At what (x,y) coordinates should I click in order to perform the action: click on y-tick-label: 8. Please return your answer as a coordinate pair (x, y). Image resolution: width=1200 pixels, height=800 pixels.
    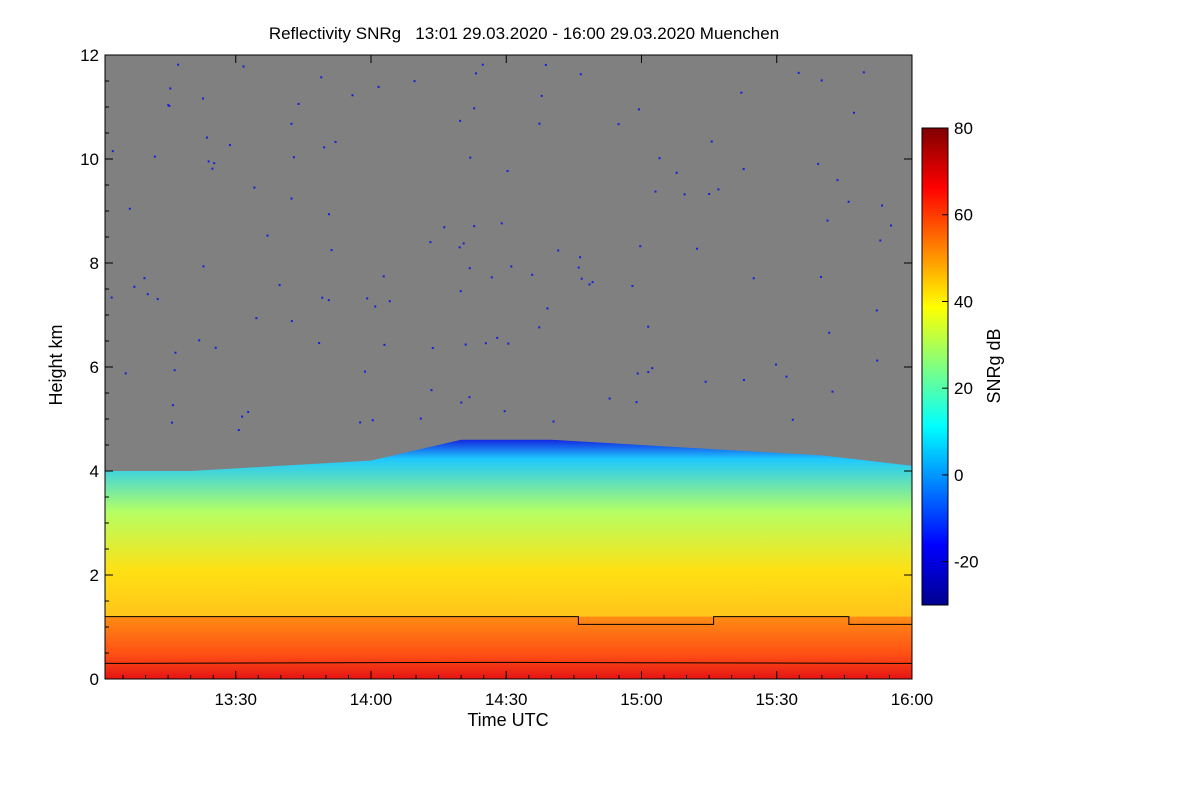
    Looking at the image, I should click on (94, 263).